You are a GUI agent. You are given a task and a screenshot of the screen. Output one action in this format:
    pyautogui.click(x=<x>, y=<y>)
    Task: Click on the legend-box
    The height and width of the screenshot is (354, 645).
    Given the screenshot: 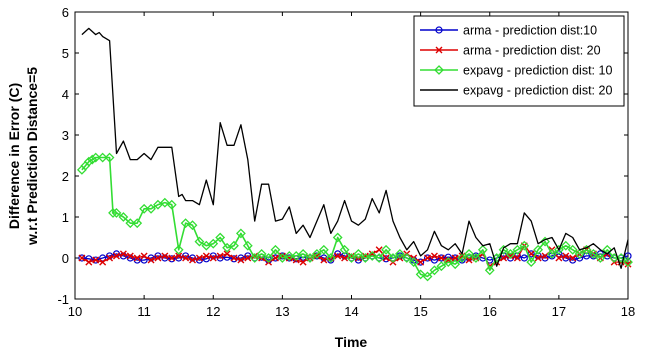 What is the action you would take?
    pyautogui.click(x=519, y=61)
    